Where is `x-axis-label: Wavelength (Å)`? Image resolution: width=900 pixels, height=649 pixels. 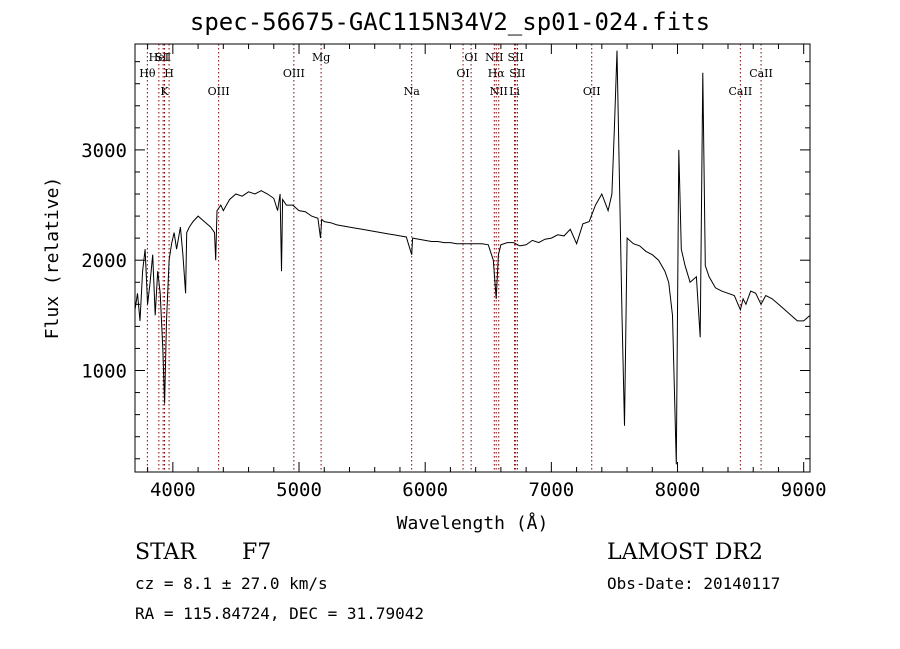
x-axis-label: Wavelength (Å) is located at coordinates (473, 523).